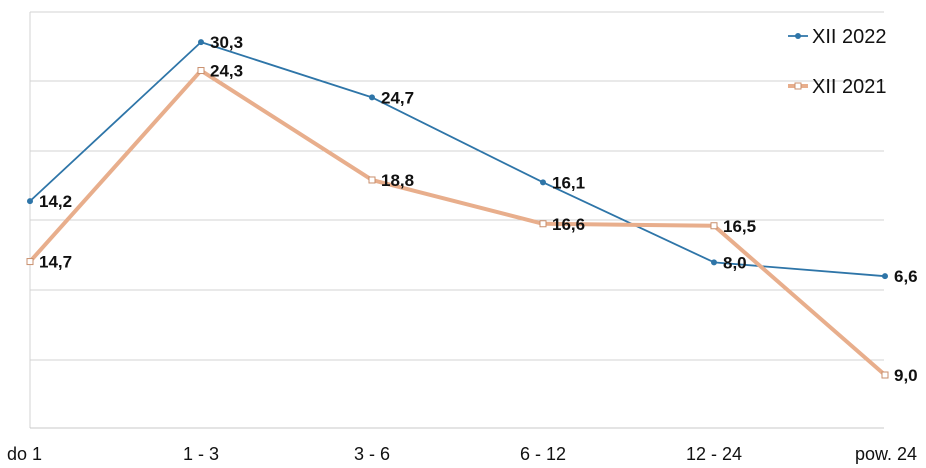 The width and height of the screenshot is (926, 468). What do you see at coordinates (568, 182) in the screenshot?
I see `data-label: 16,1` at bounding box center [568, 182].